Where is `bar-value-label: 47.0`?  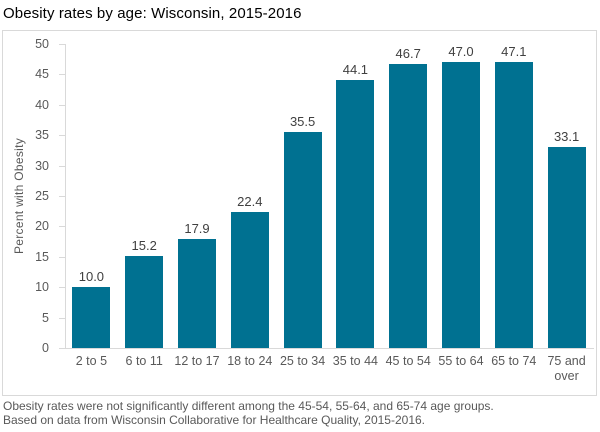 bar-value-label: 47.0 is located at coordinates (461, 52).